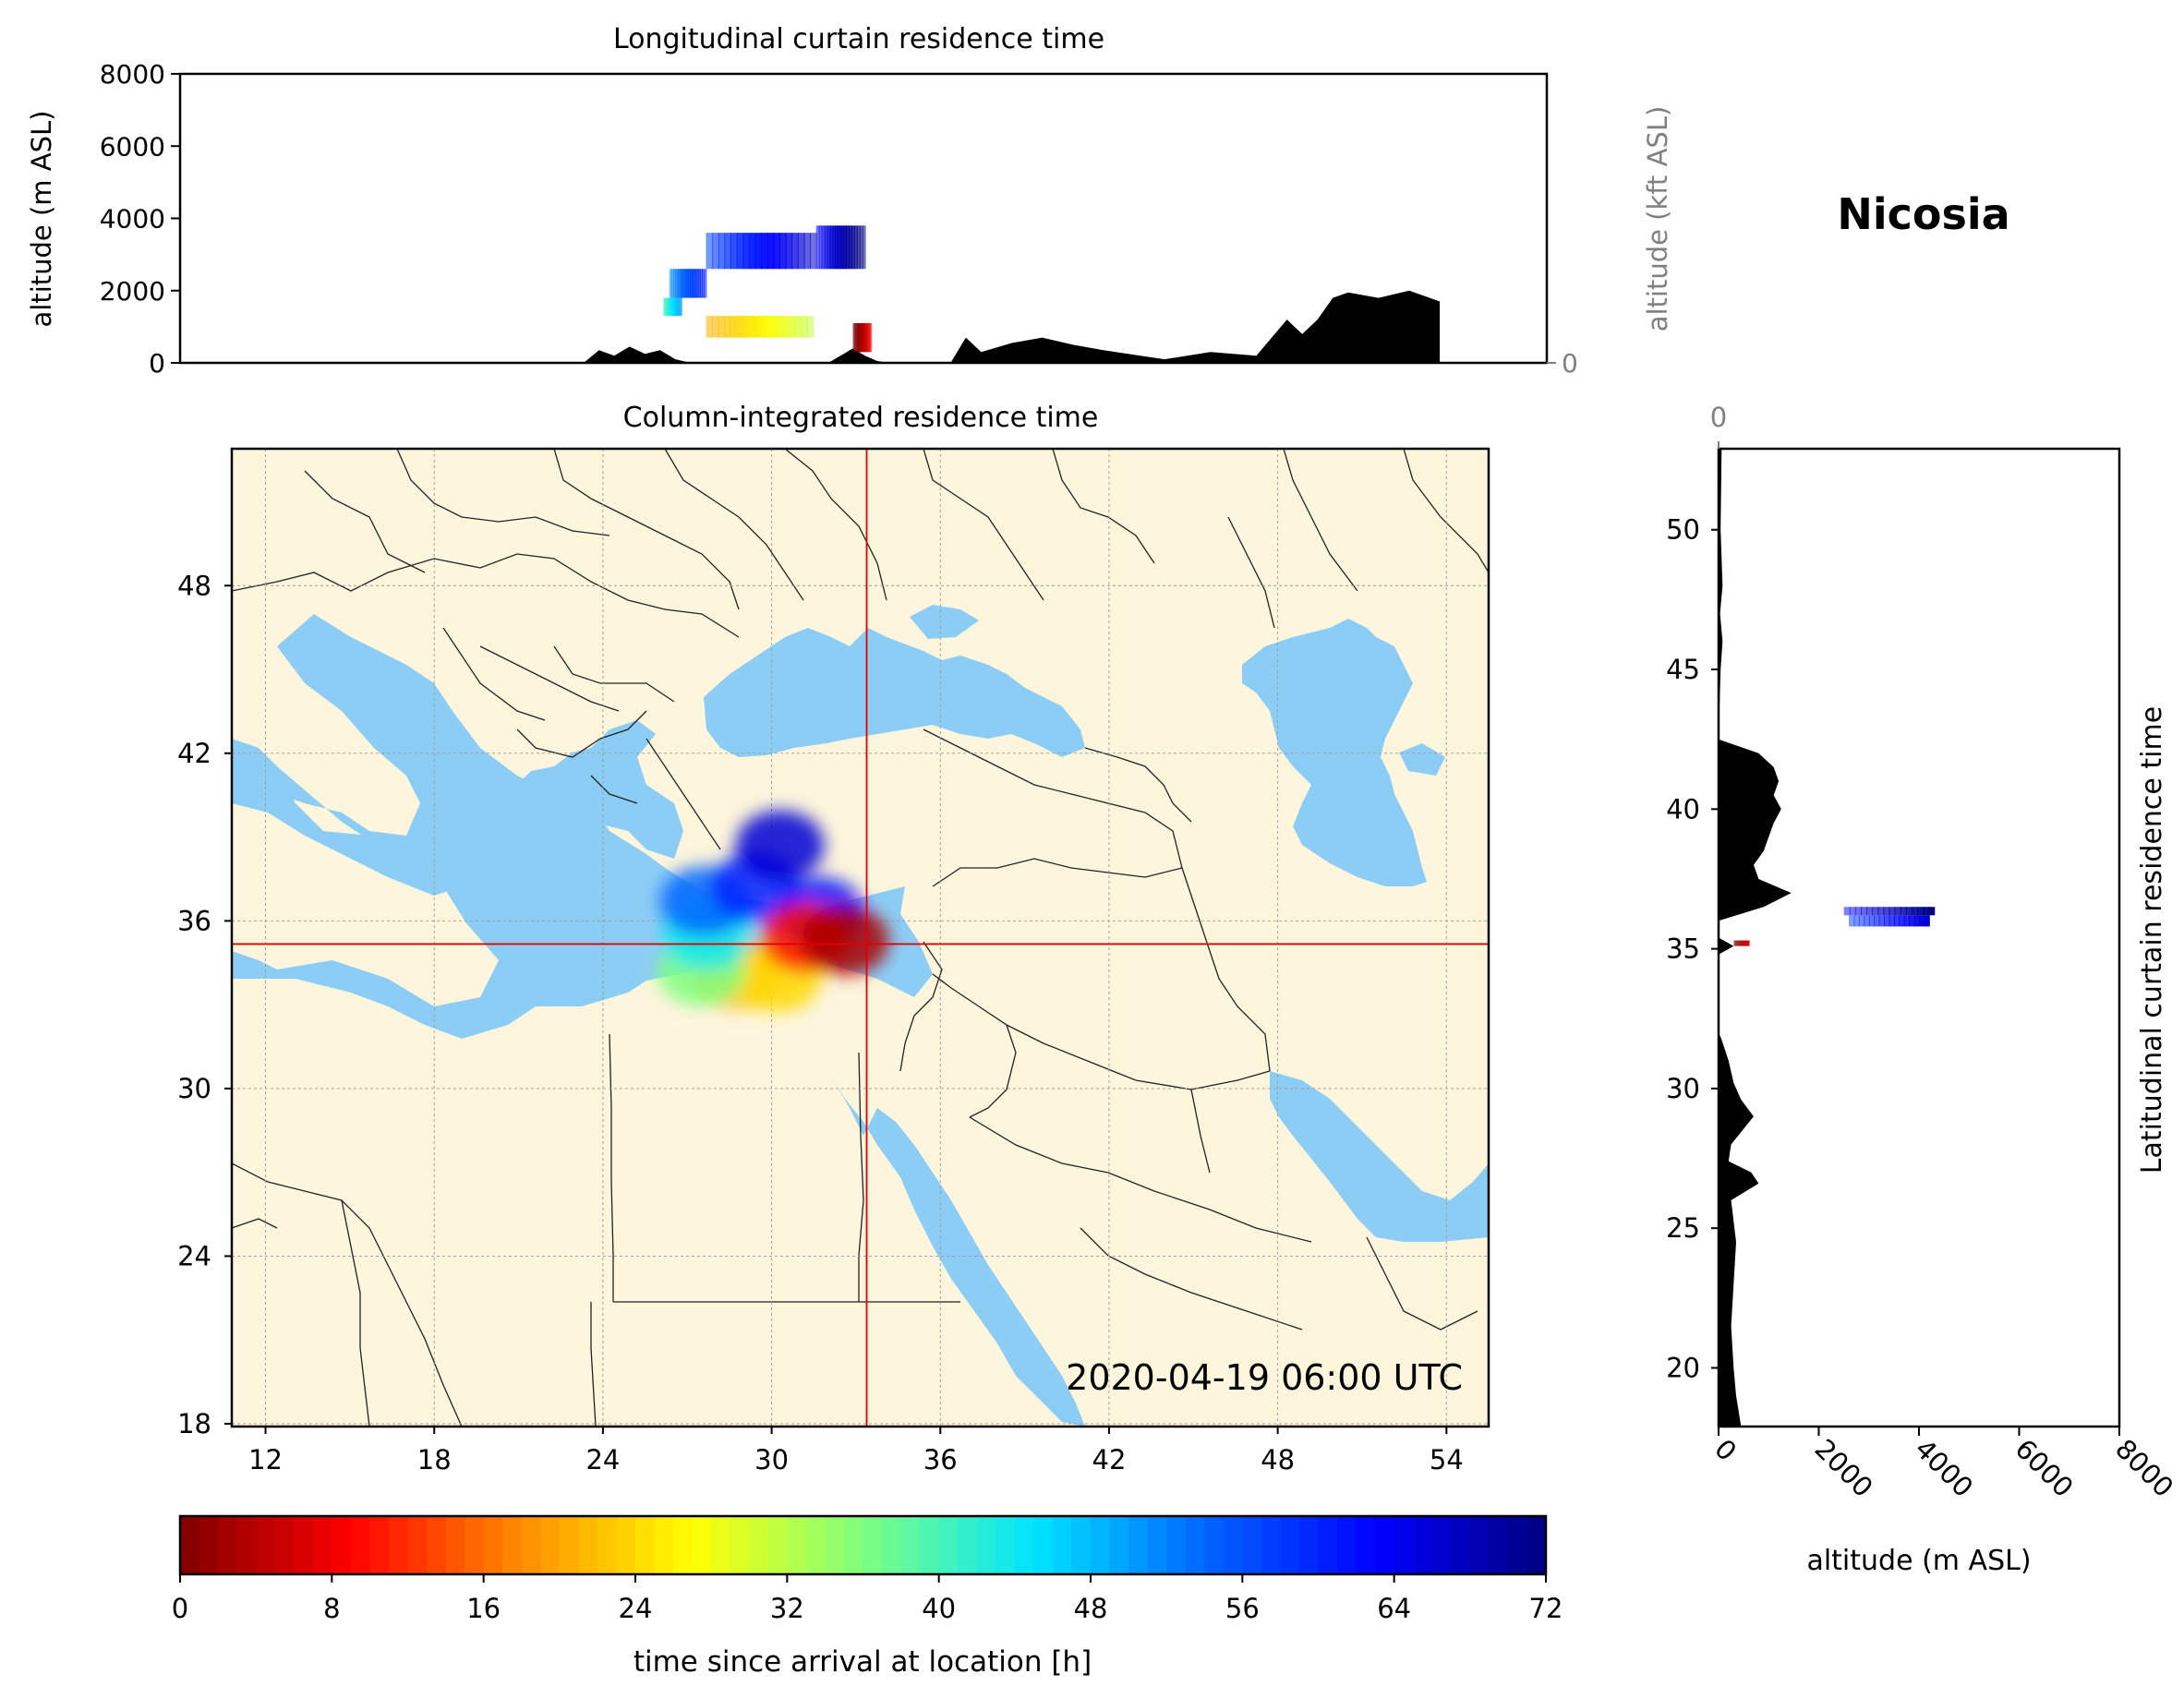  What do you see at coordinates (867, 1599) in the screenshot?
I see `colorbar-ticks: 0 8 16 24 32 40 48 56 64 72` at bounding box center [867, 1599].